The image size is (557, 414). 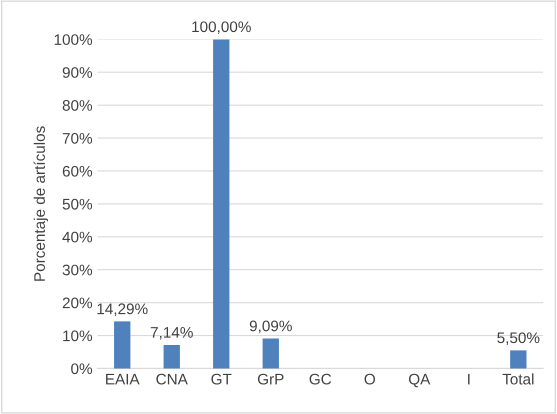 What do you see at coordinates (77, 138) in the screenshot?
I see `y-tick-label: 70%` at bounding box center [77, 138].